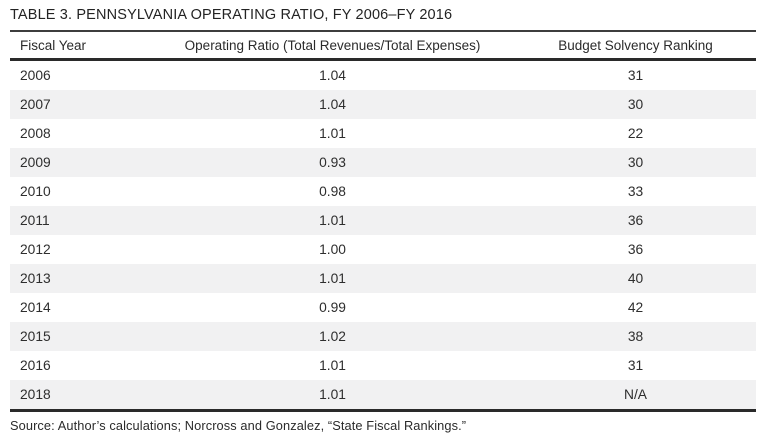  Describe the element at coordinates (635, 133) in the screenshot. I see `cell-ranking: 22` at that location.